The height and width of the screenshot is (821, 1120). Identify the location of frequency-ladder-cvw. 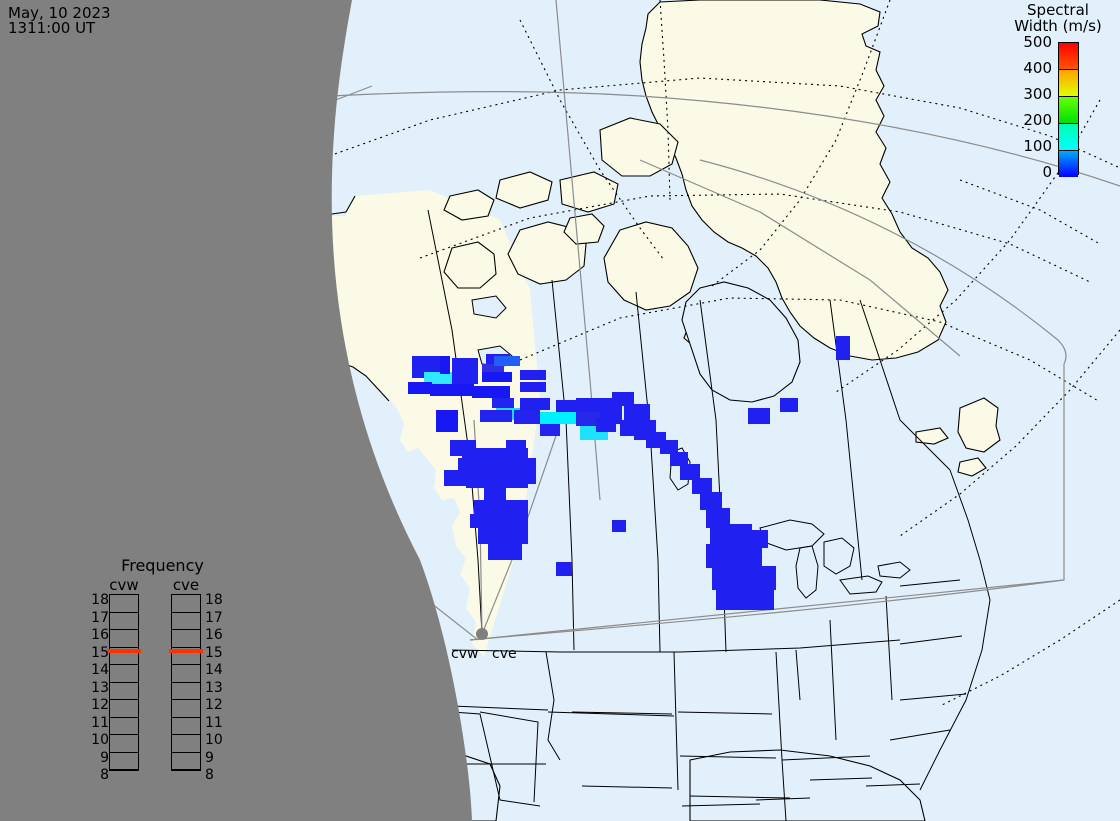
(124, 682).